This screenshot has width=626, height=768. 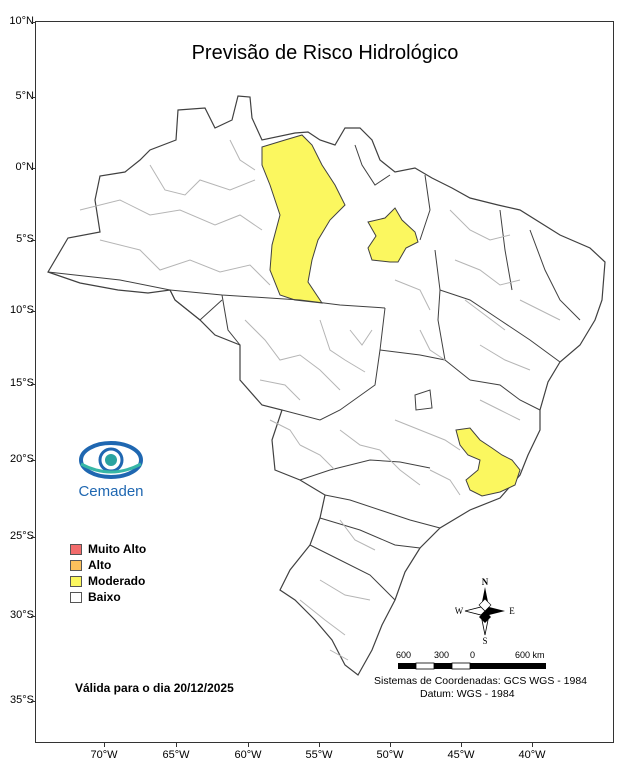 What do you see at coordinates (22, 615) in the screenshot?
I see `lat-label: 30°S` at bounding box center [22, 615].